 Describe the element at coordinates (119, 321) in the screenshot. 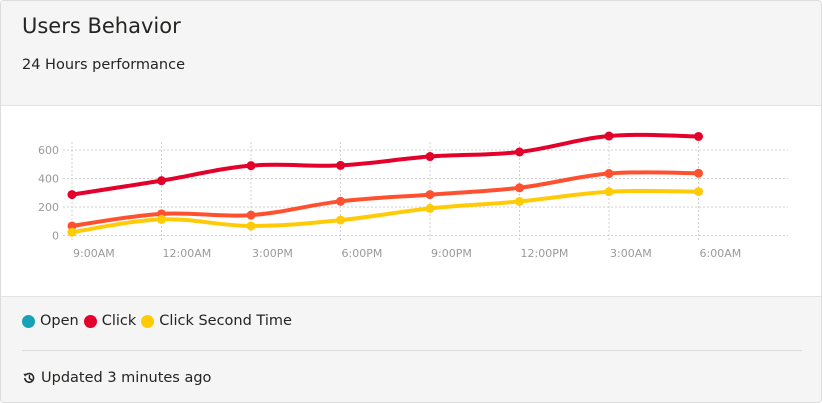

I see `legend-label-click: Click` at that location.